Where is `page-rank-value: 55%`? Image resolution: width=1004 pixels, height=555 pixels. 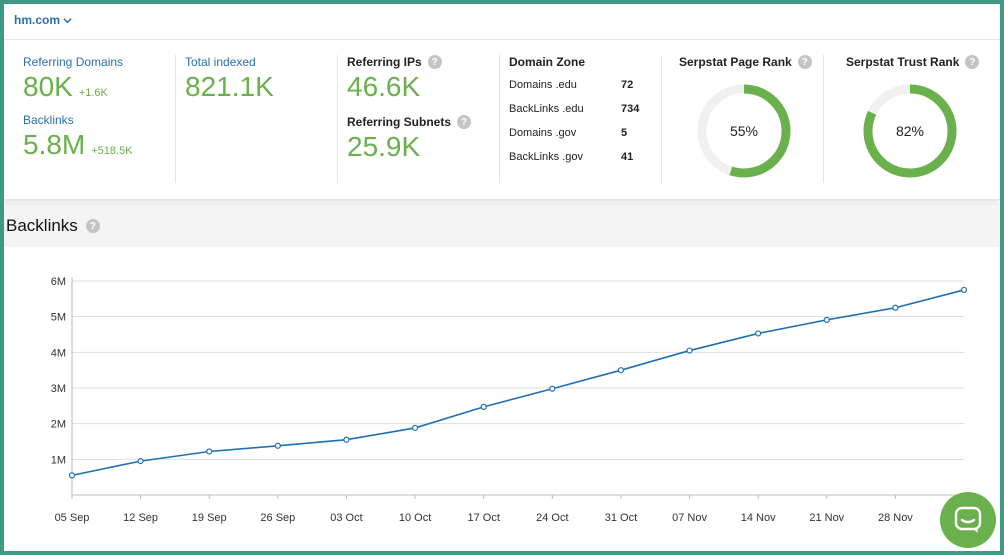 page-rank-value: 55% is located at coordinates (744, 131).